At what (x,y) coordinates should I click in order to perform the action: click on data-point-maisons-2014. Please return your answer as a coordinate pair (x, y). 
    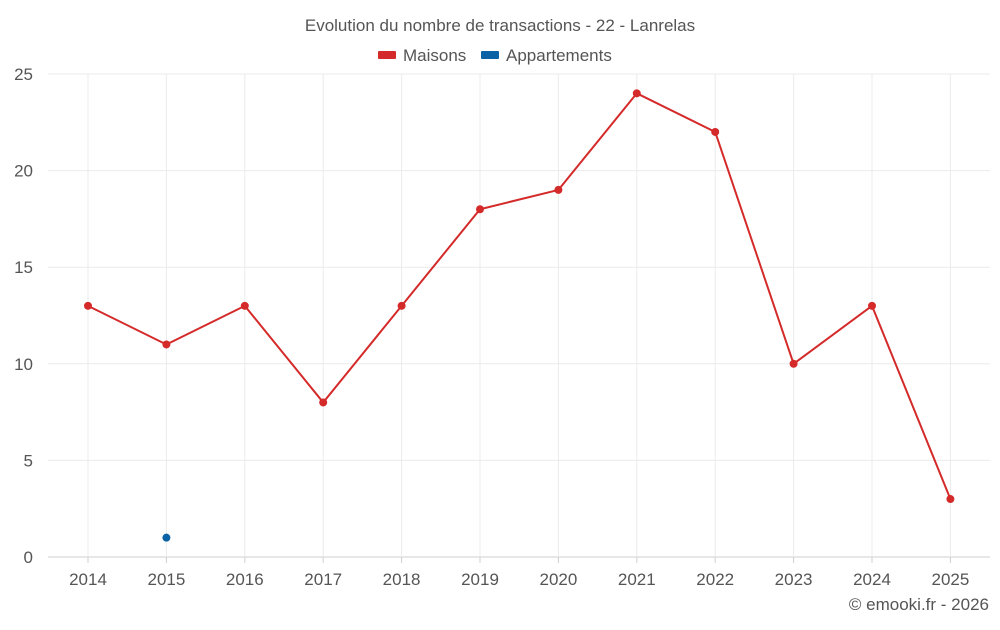
    Looking at the image, I should click on (88, 305).